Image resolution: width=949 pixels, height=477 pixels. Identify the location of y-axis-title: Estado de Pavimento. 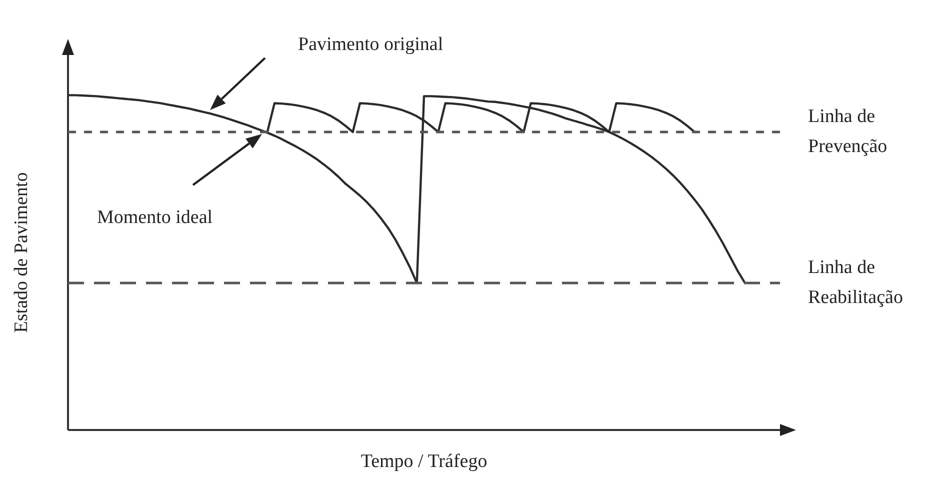
(21, 252).